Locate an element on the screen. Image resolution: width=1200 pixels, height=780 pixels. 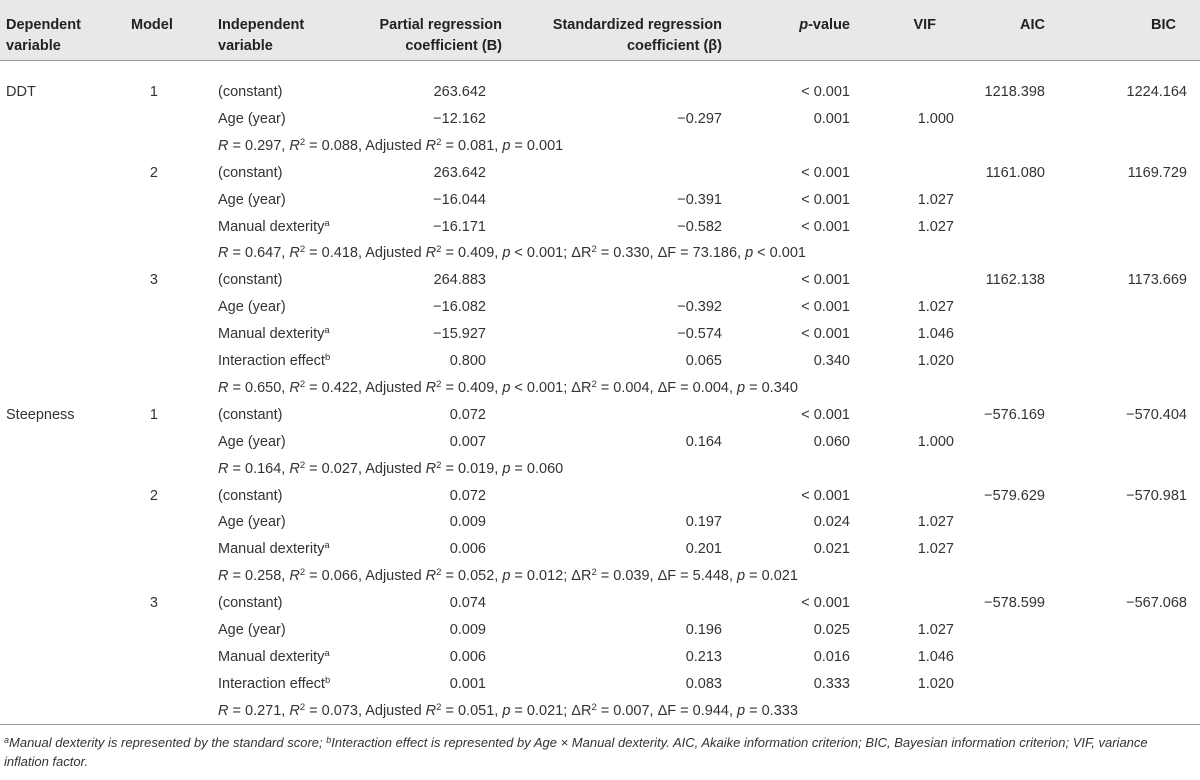
b-coefficient-cell-text: 0.800 is located at coordinates (467, 361).